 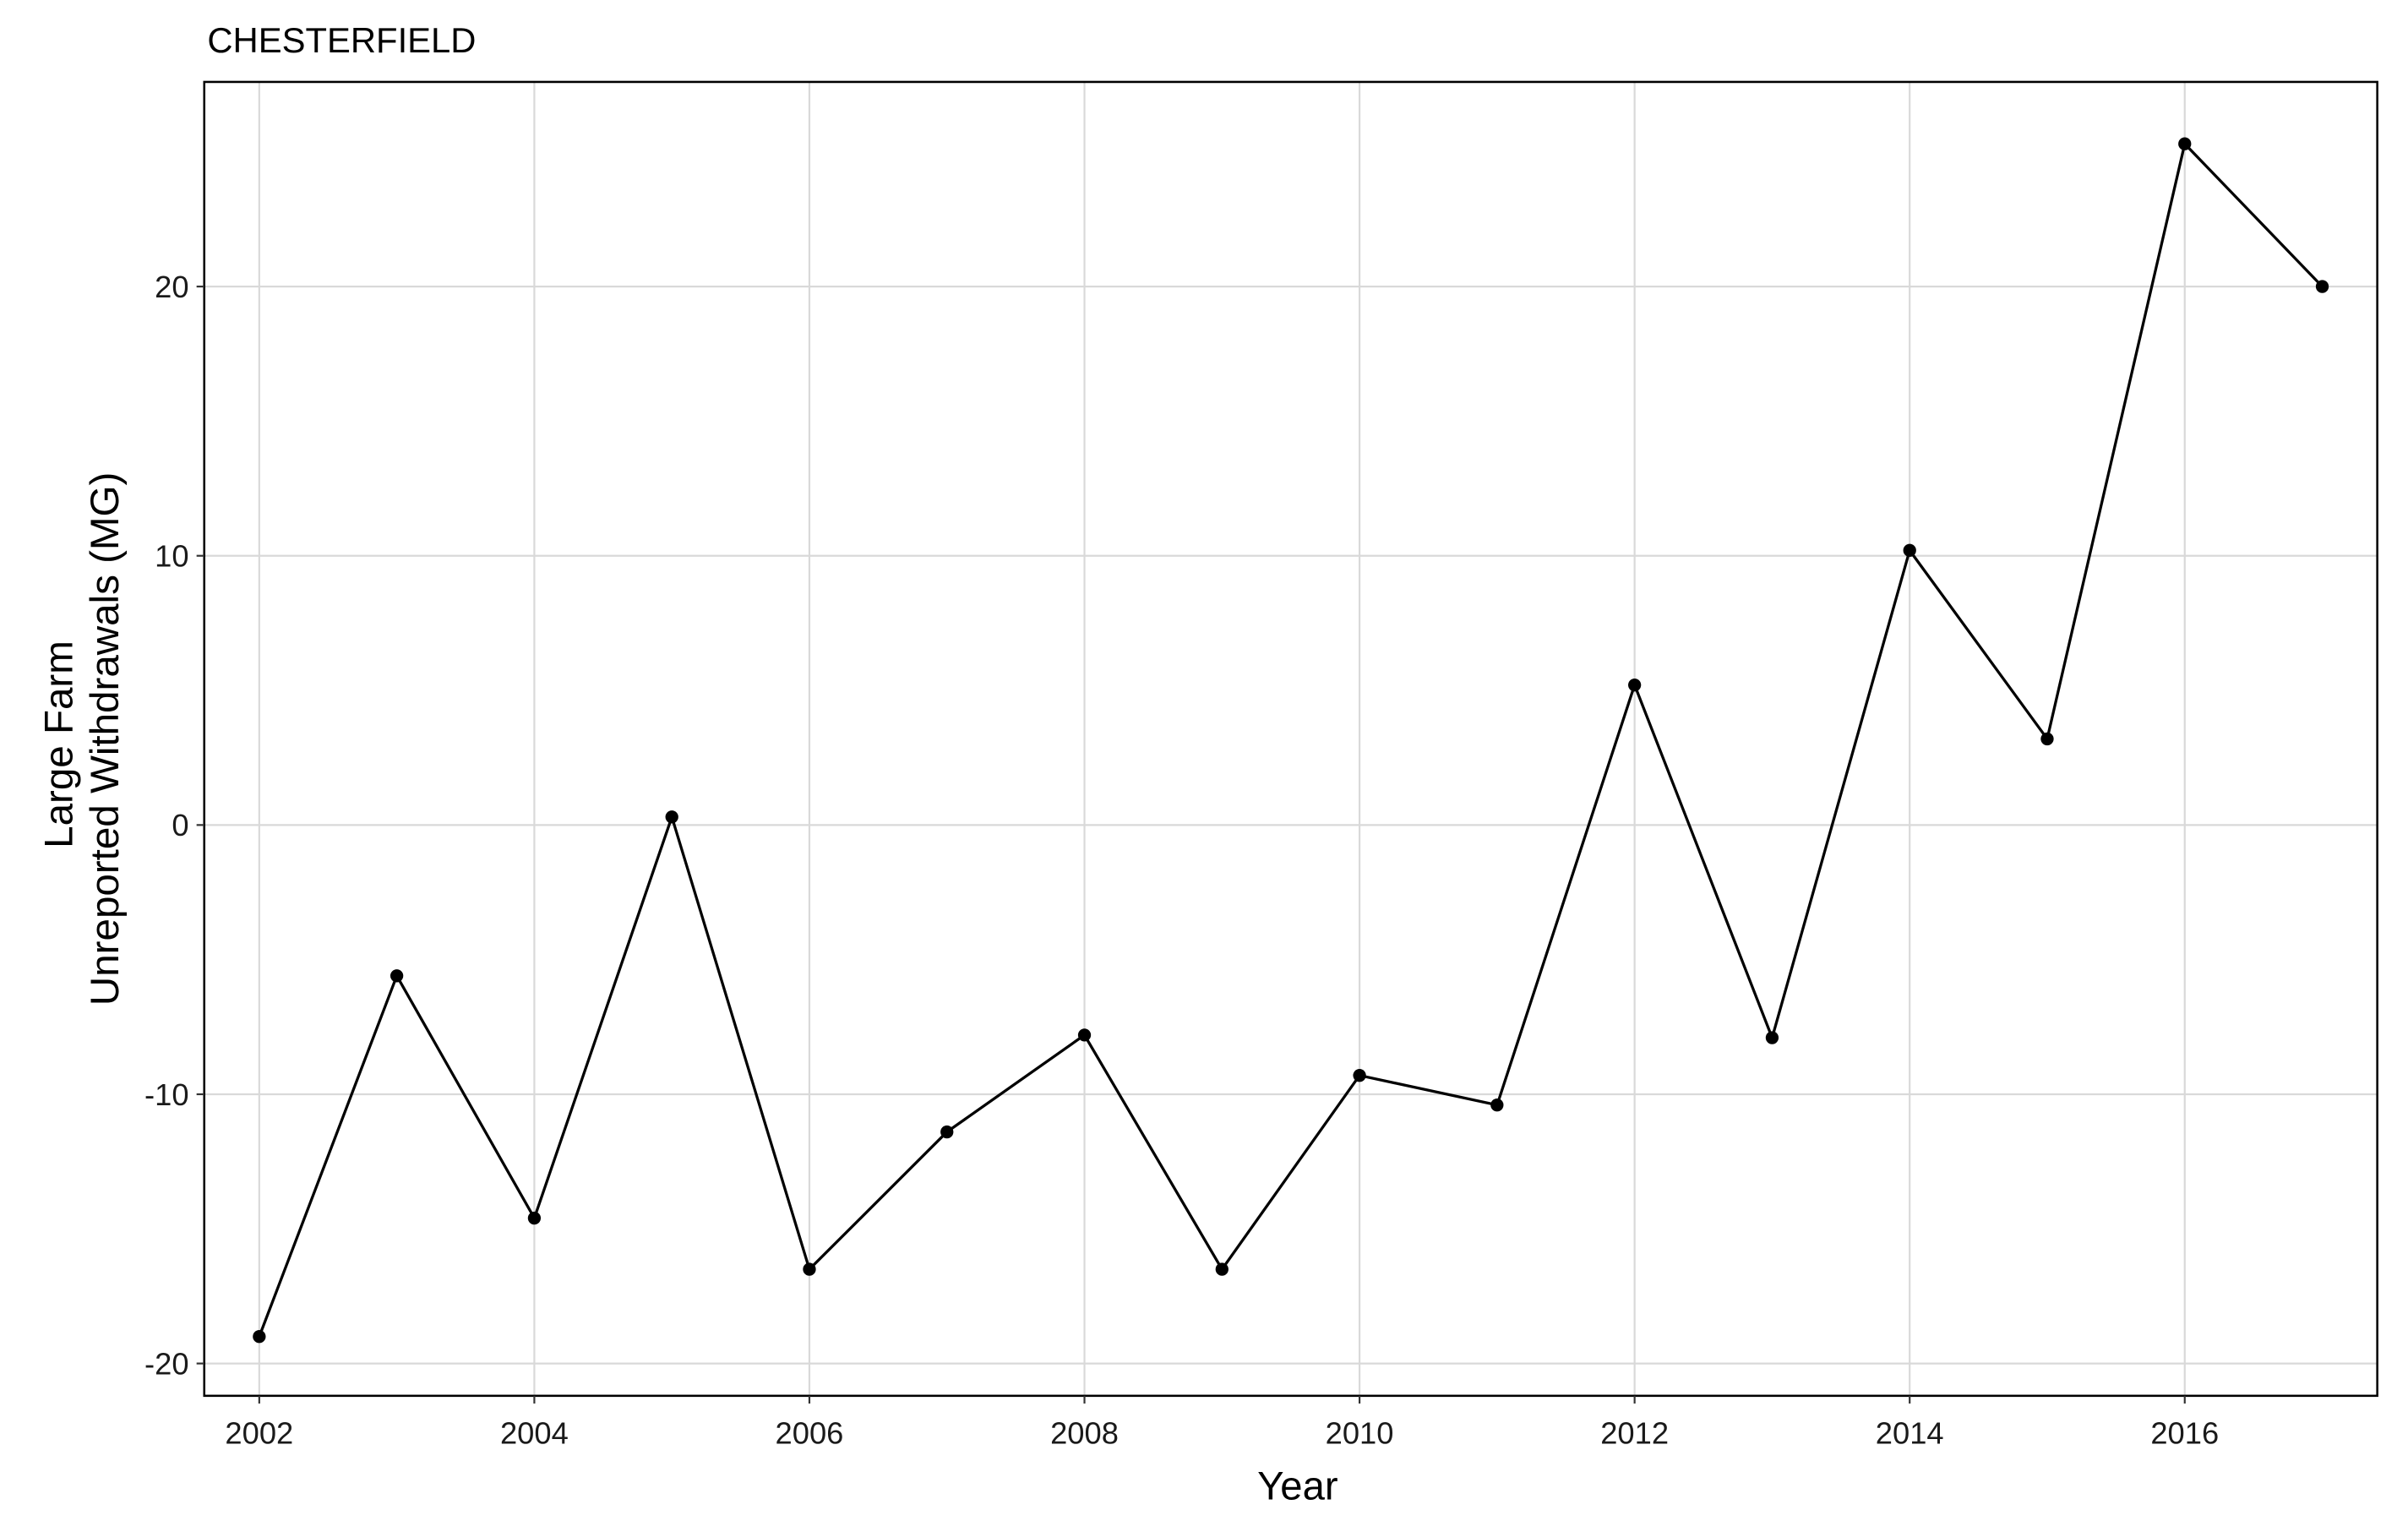 What do you see at coordinates (1222, 1423) in the screenshot?
I see `x-axis-ticks: 2002 2004 2006 2008 2010 2012 2014 2016` at bounding box center [1222, 1423].